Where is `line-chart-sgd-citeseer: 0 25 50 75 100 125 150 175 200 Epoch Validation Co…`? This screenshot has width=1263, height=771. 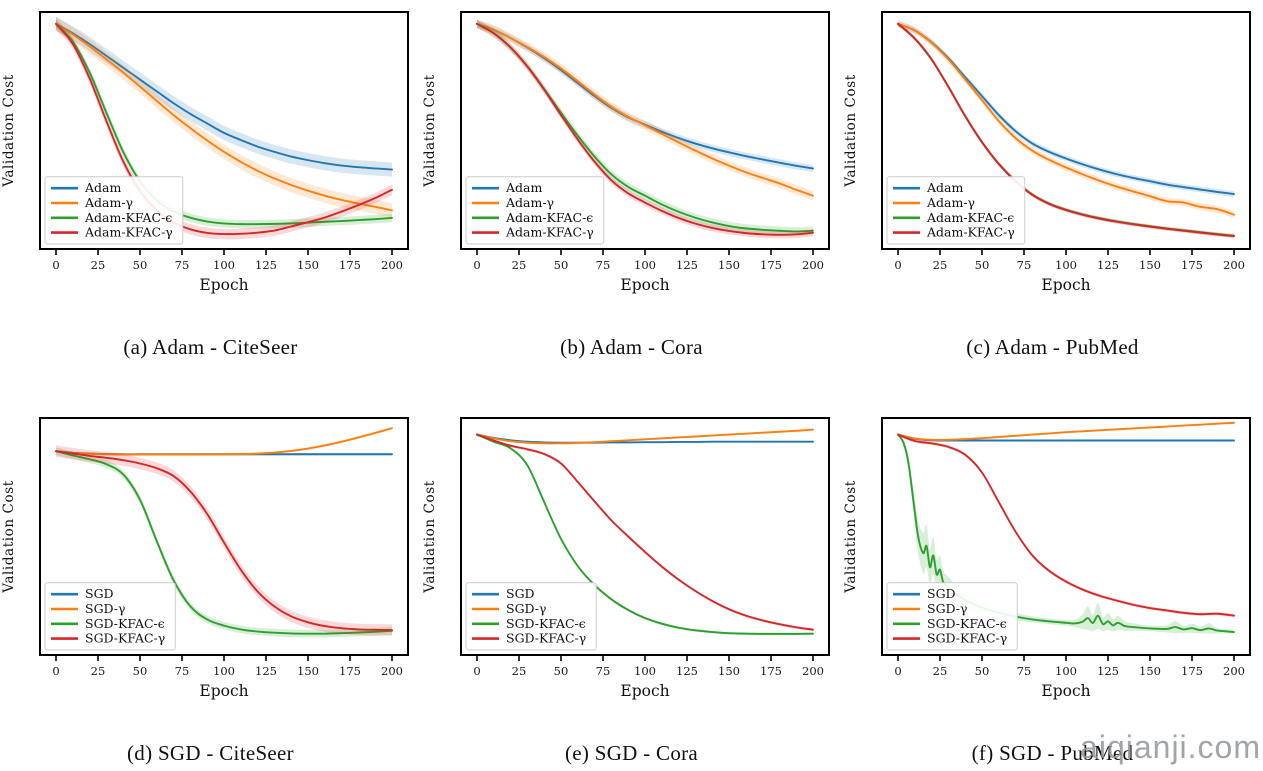 line-chart-sgd-citeseer: 0 25 50 75 100 125 150 175 200 Epoch Validation Co… is located at coordinates (205, 558).